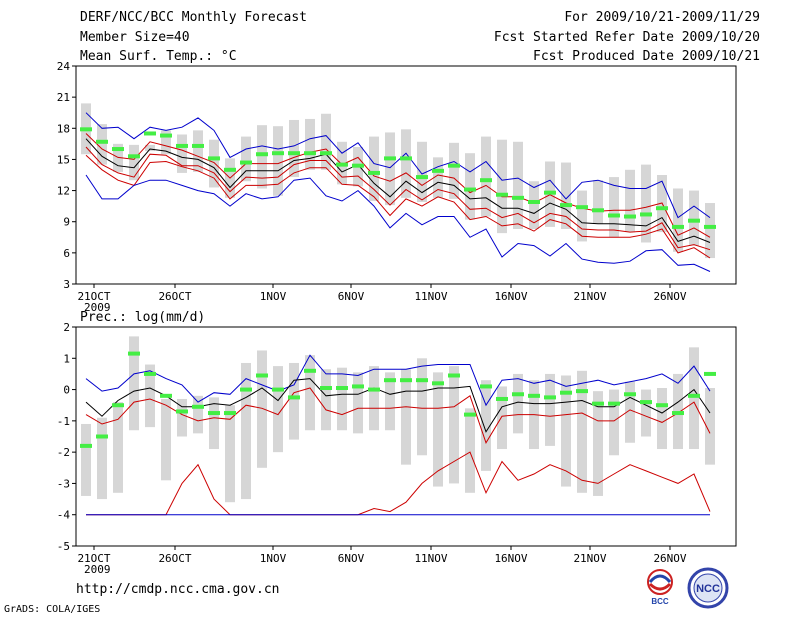 The image size is (800, 618). Describe the element at coordinates (398, 185) in the screenshot. I see `temp-line-p90` at that location.